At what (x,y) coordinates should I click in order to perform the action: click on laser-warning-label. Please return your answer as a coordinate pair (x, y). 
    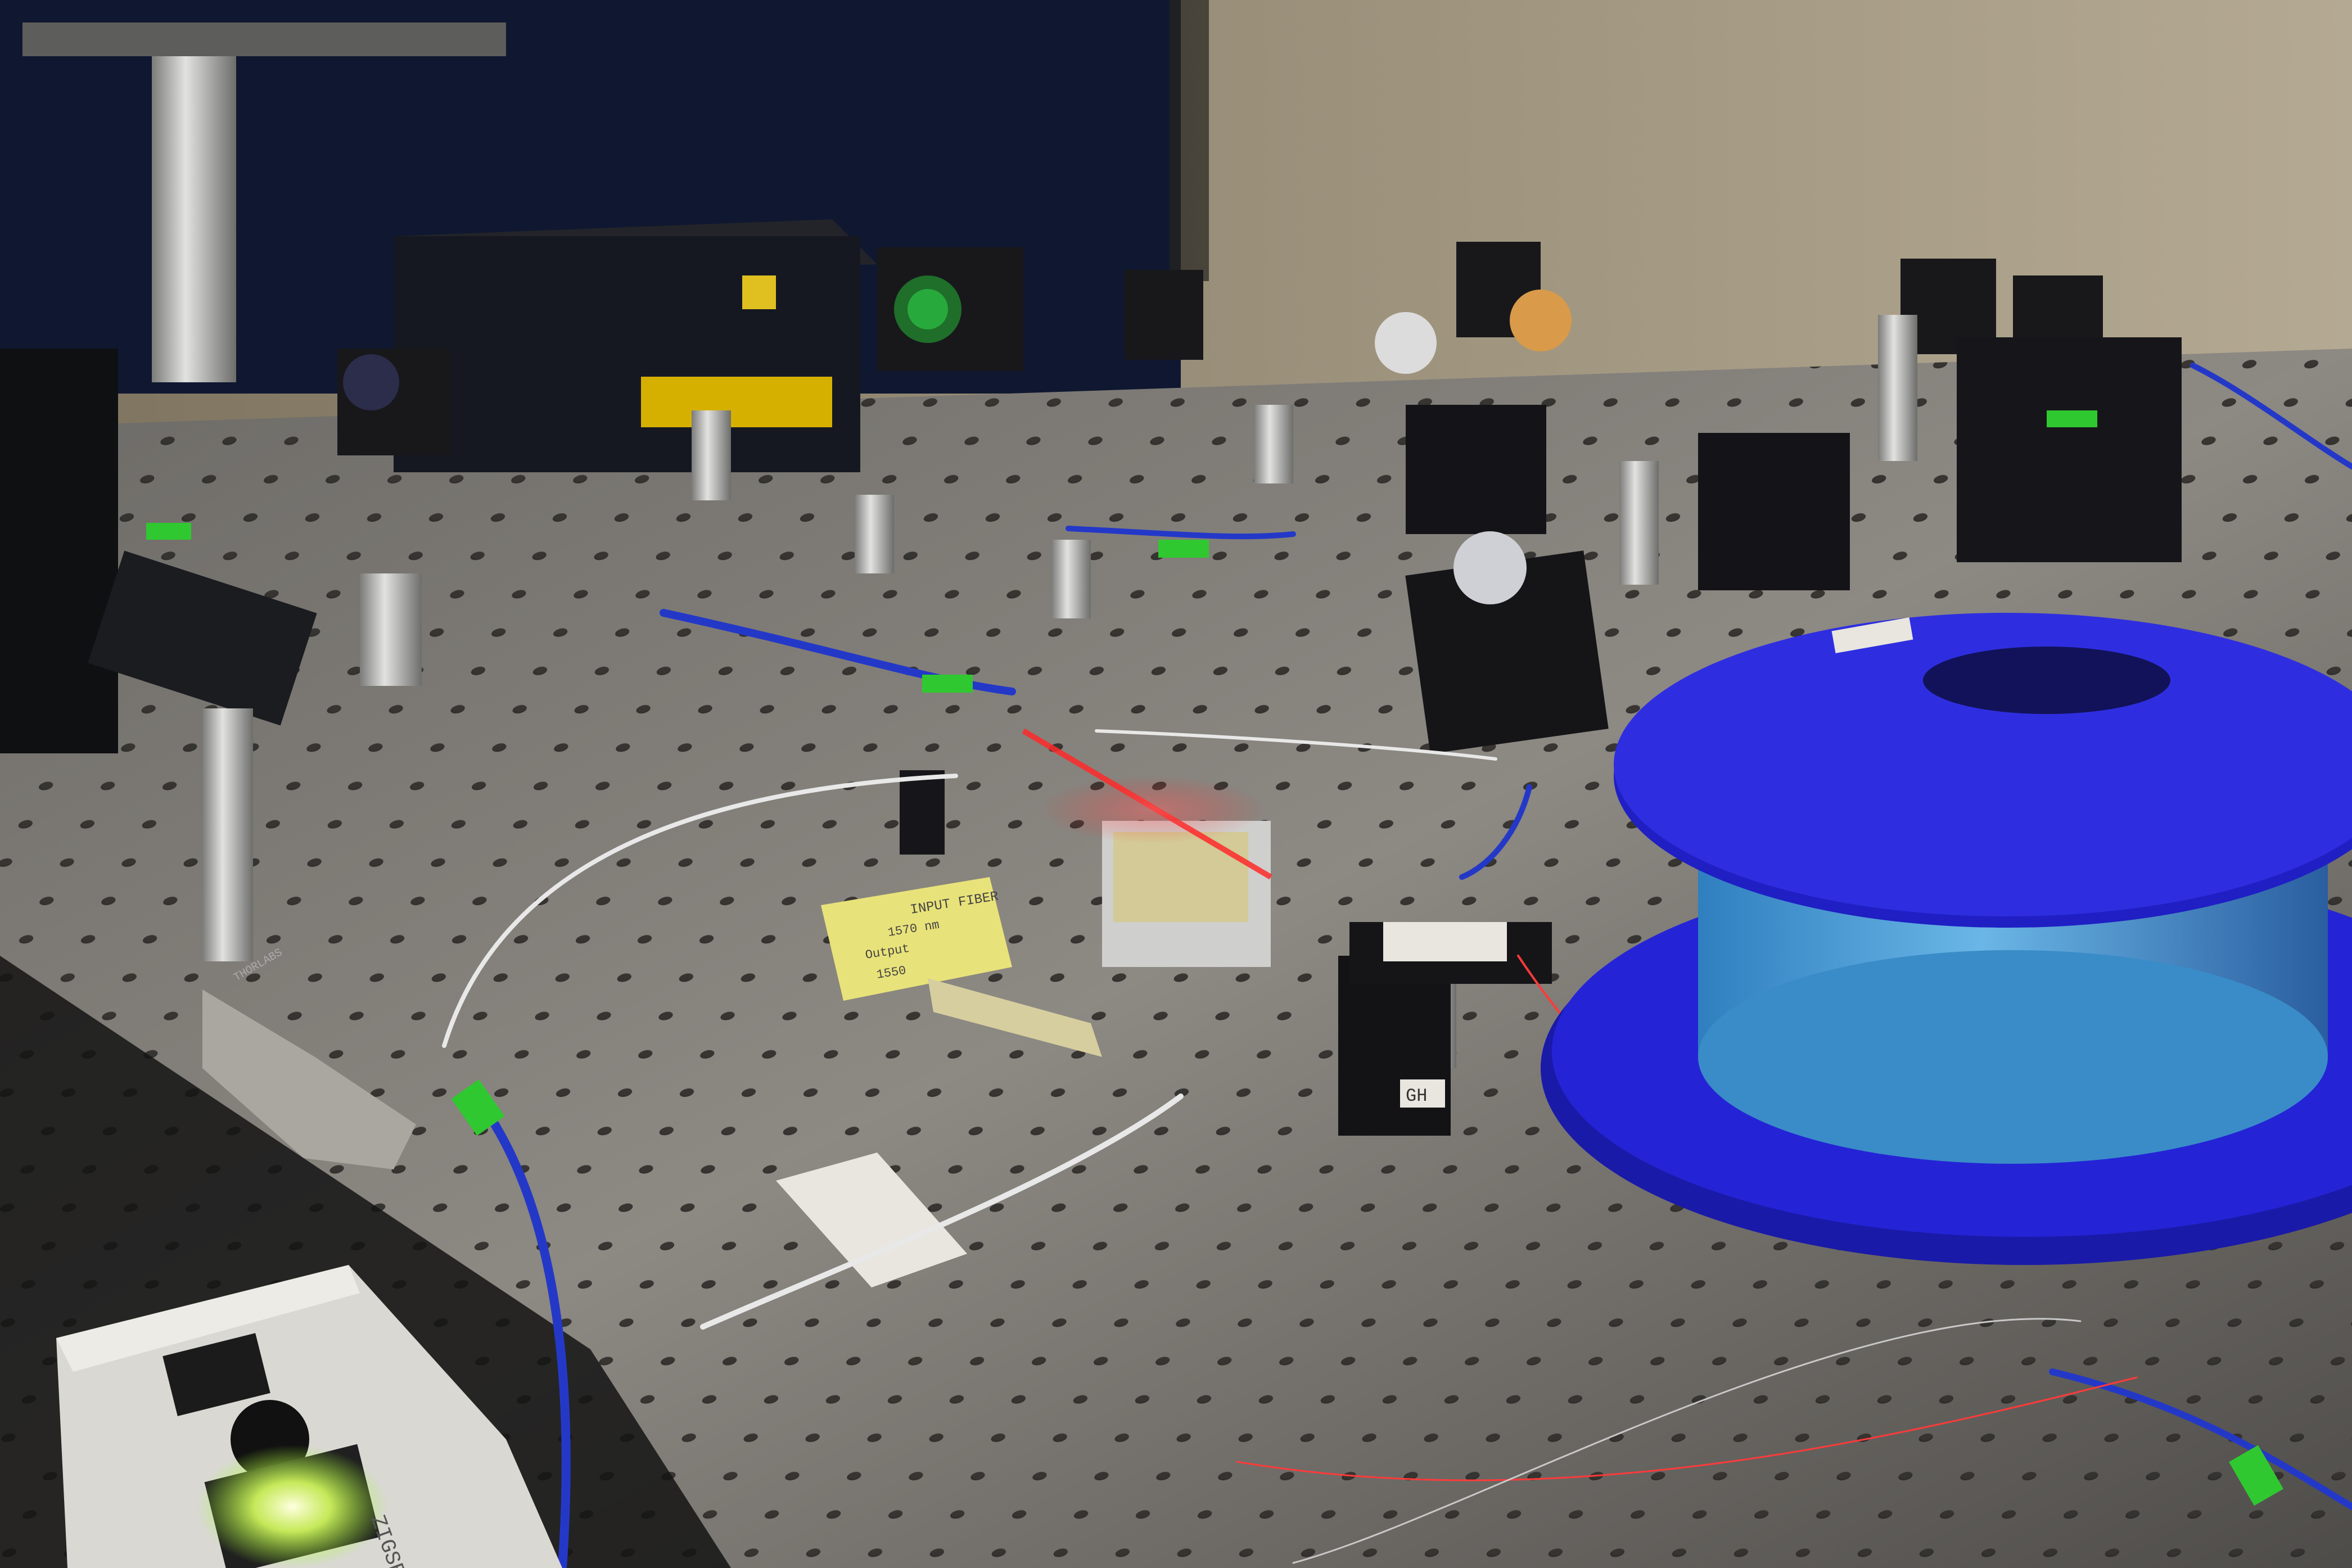
    Looking at the image, I should click on (759, 292).